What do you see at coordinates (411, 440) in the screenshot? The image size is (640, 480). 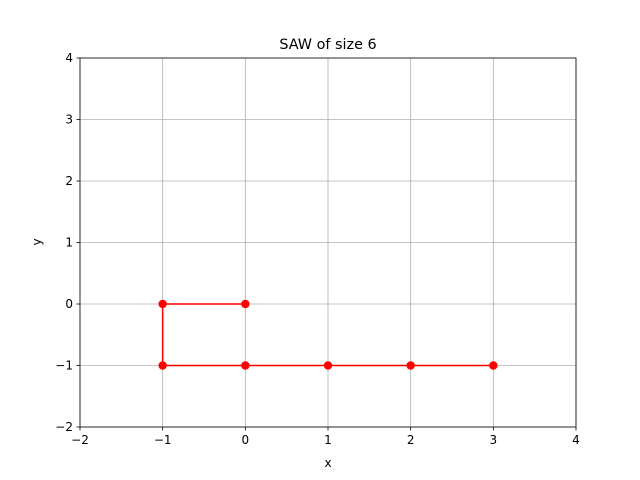 I see `x-tick-label: 2` at bounding box center [411, 440].